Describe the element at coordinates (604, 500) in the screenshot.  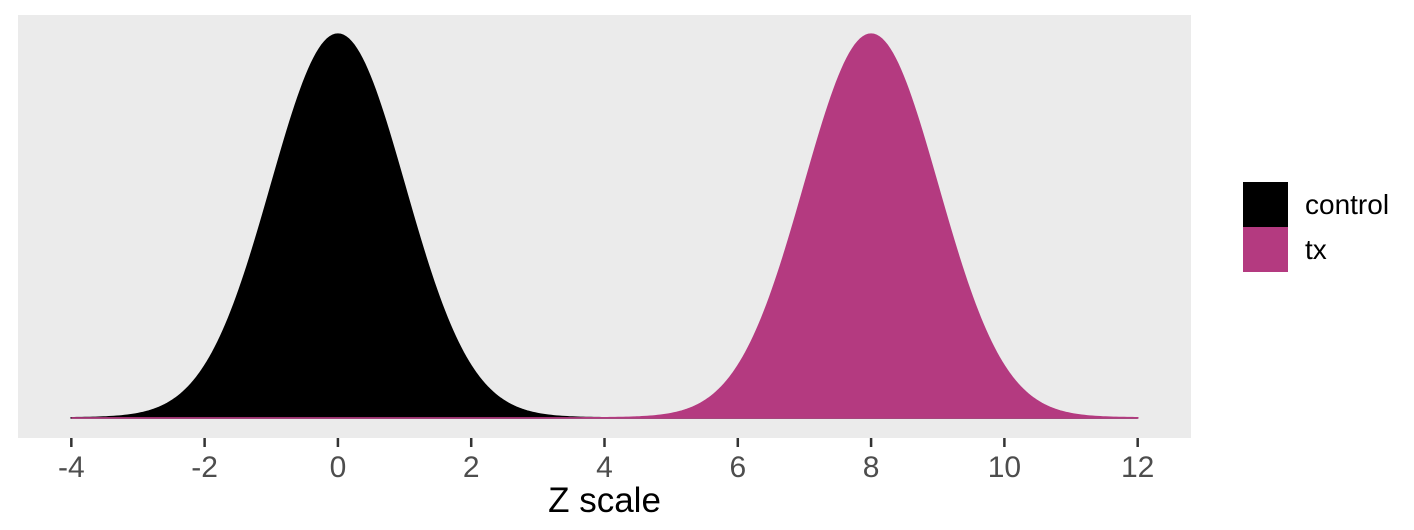
I see `x-axis-title: Z scale` at that location.